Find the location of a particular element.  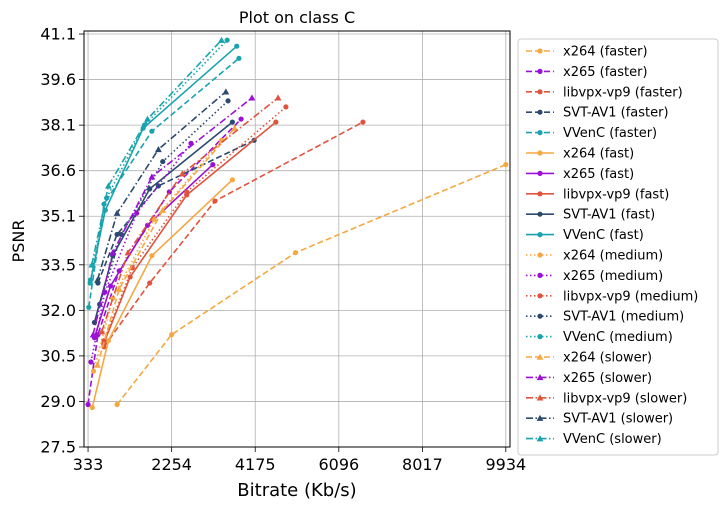

chart-title: Plot on class C is located at coordinates (297, 17).